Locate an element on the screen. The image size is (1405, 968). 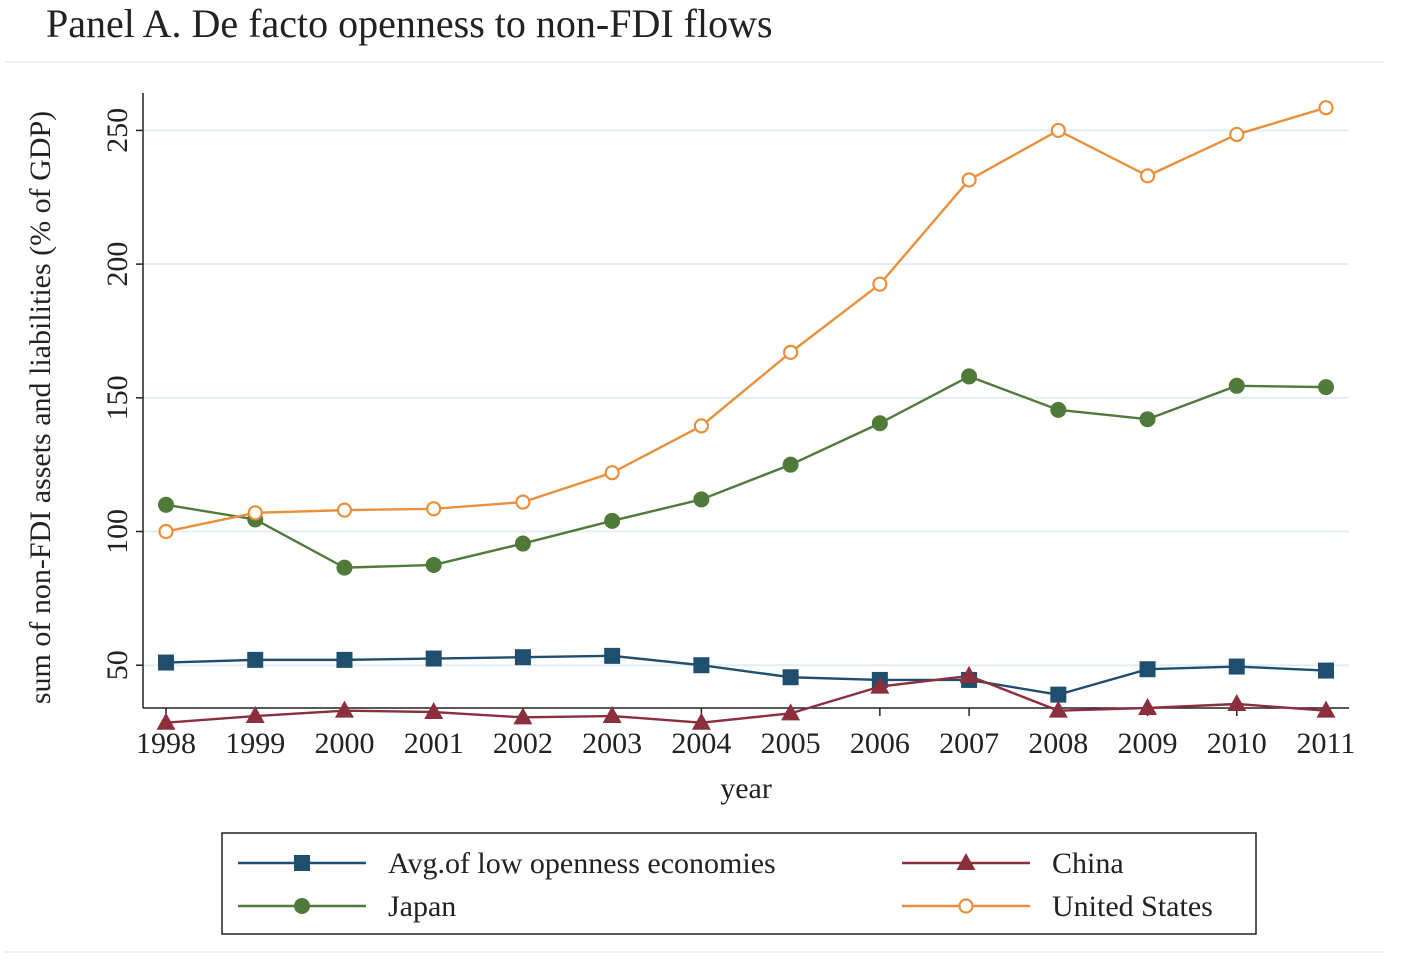
y-tick-label: 150 is located at coordinates (117, 397).